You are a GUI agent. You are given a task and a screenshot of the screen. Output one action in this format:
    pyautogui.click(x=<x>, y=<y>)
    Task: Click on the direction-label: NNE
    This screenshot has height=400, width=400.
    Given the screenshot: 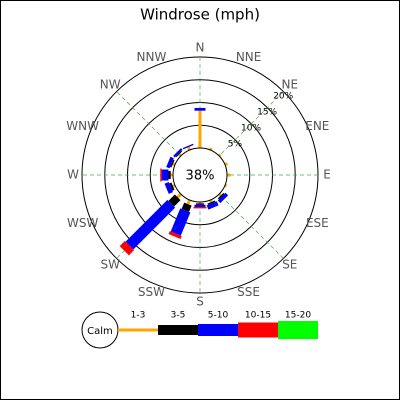 What is the action you would take?
    pyautogui.click(x=249, y=57)
    